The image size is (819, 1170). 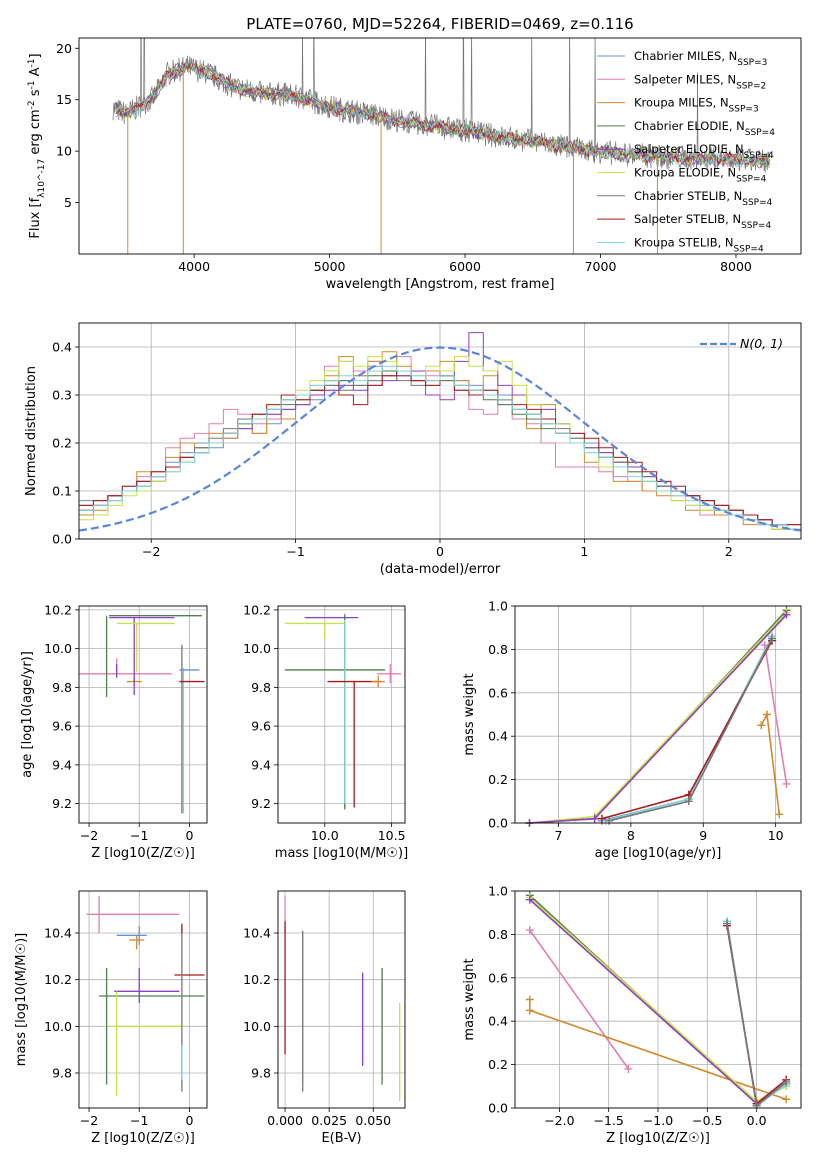 What do you see at coordinates (702, 221) in the screenshot?
I see `legend-label-salpeter_stelib: Salpeter STELIB, NSSP=4​` at bounding box center [702, 221].